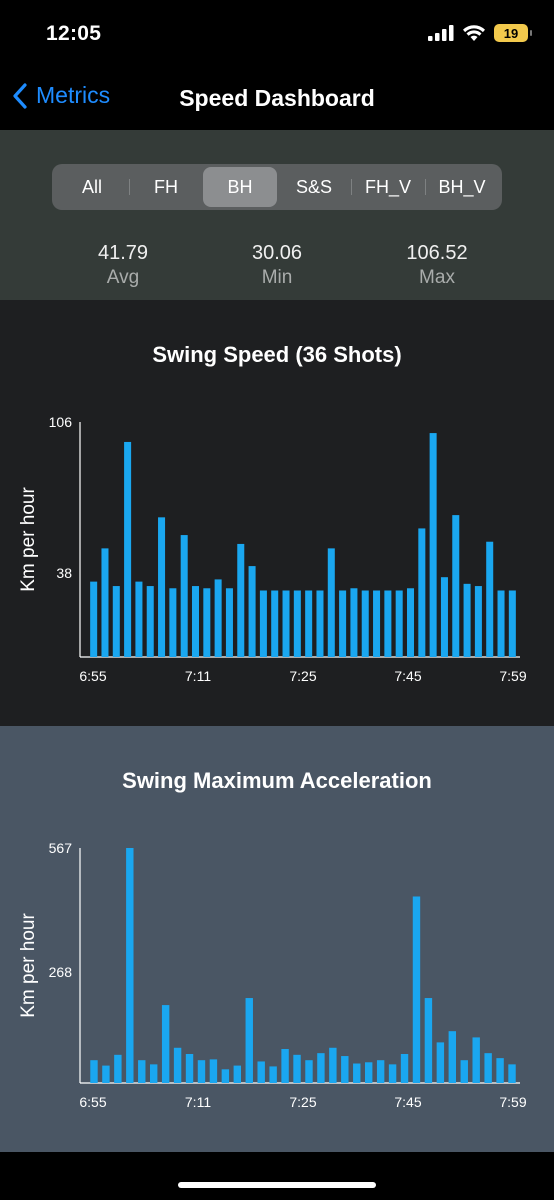 The width and height of the screenshot is (554, 1200). What do you see at coordinates (512, 676) in the screenshot?
I see `x-tick-label: 7:59` at bounding box center [512, 676].